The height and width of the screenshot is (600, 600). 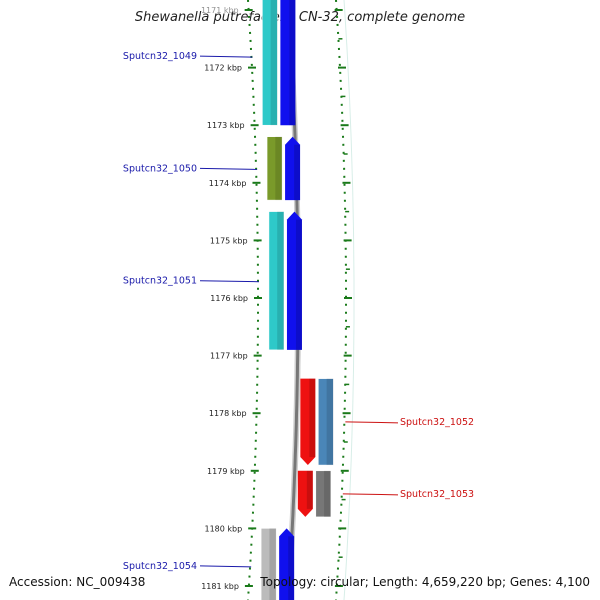 What do you see at coordinates (220, 10) in the screenshot?
I see `tick-label: 1171 kbp` at bounding box center [220, 10].